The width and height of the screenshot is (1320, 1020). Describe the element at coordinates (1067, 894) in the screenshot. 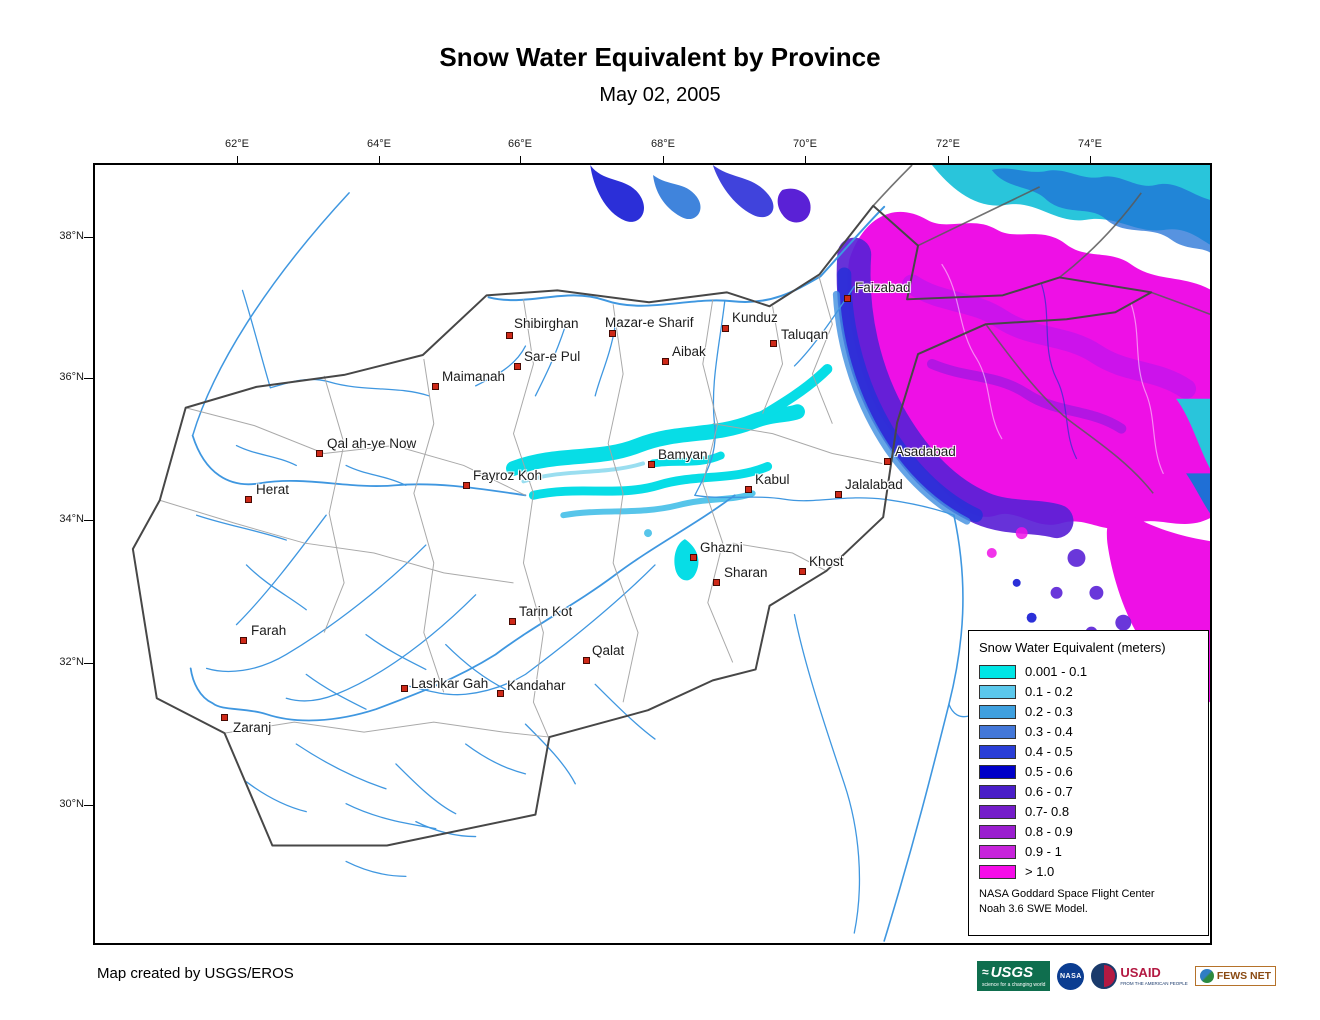

I see `legend-footer-line1: NASA Goddard Space Flight Center` at that location.